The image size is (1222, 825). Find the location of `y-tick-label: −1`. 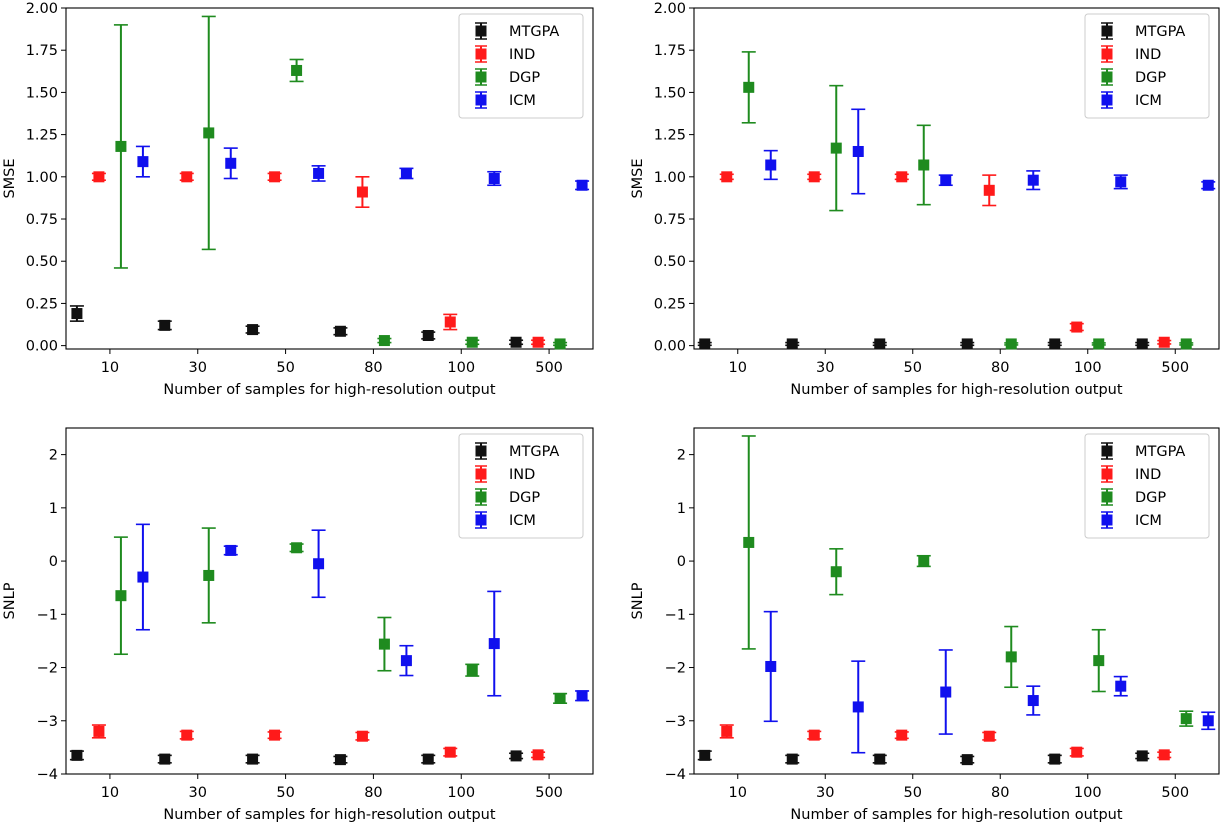

y-tick-label: −1 is located at coordinates (47, 615).